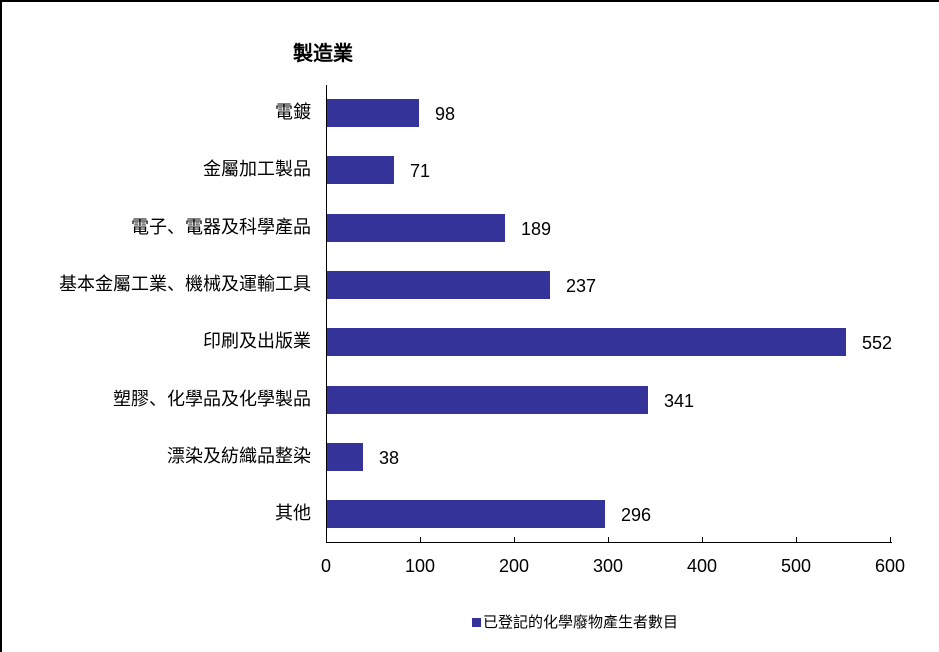  Describe the element at coordinates (239, 456) in the screenshot. I see `category-label: 漂染及紡織品整染` at that location.